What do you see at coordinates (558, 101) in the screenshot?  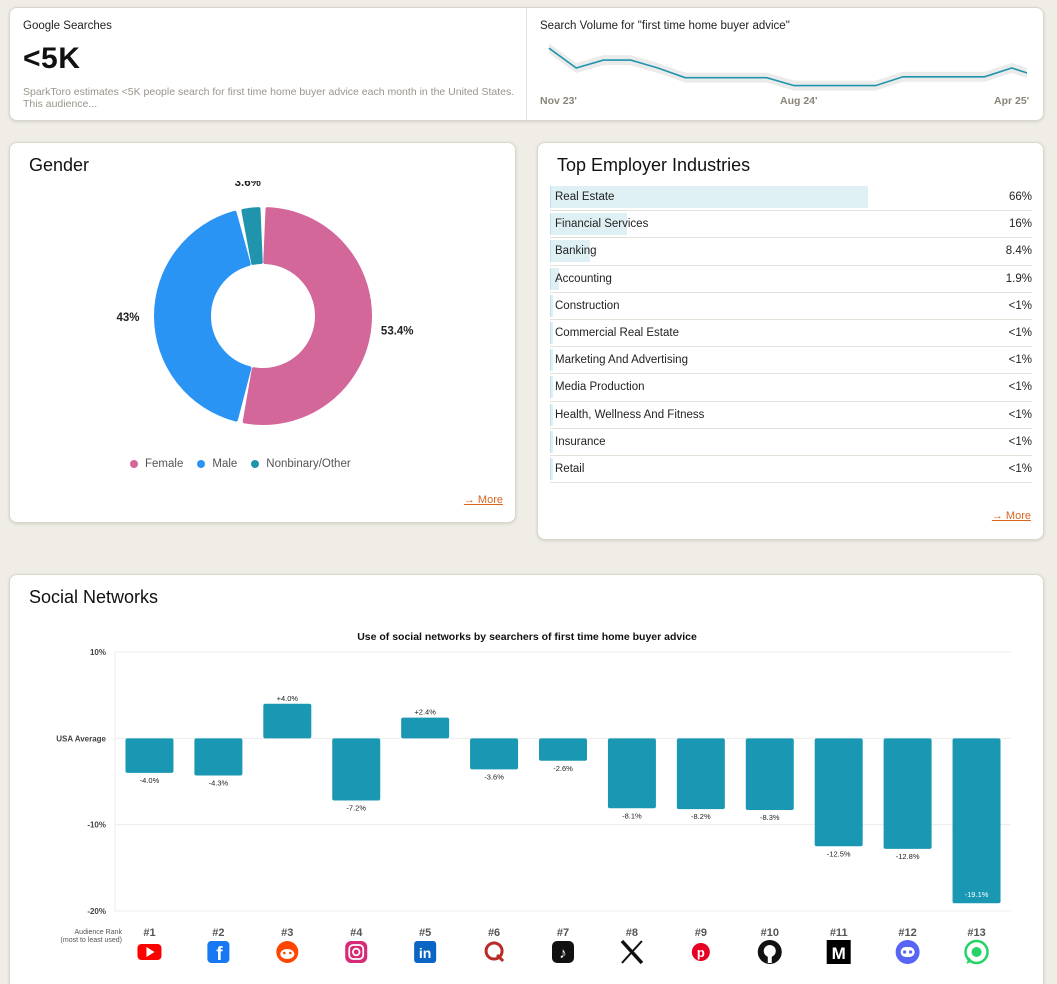 I see `volume-tick-start: Nov 23'` at bounding box center [558, 101].